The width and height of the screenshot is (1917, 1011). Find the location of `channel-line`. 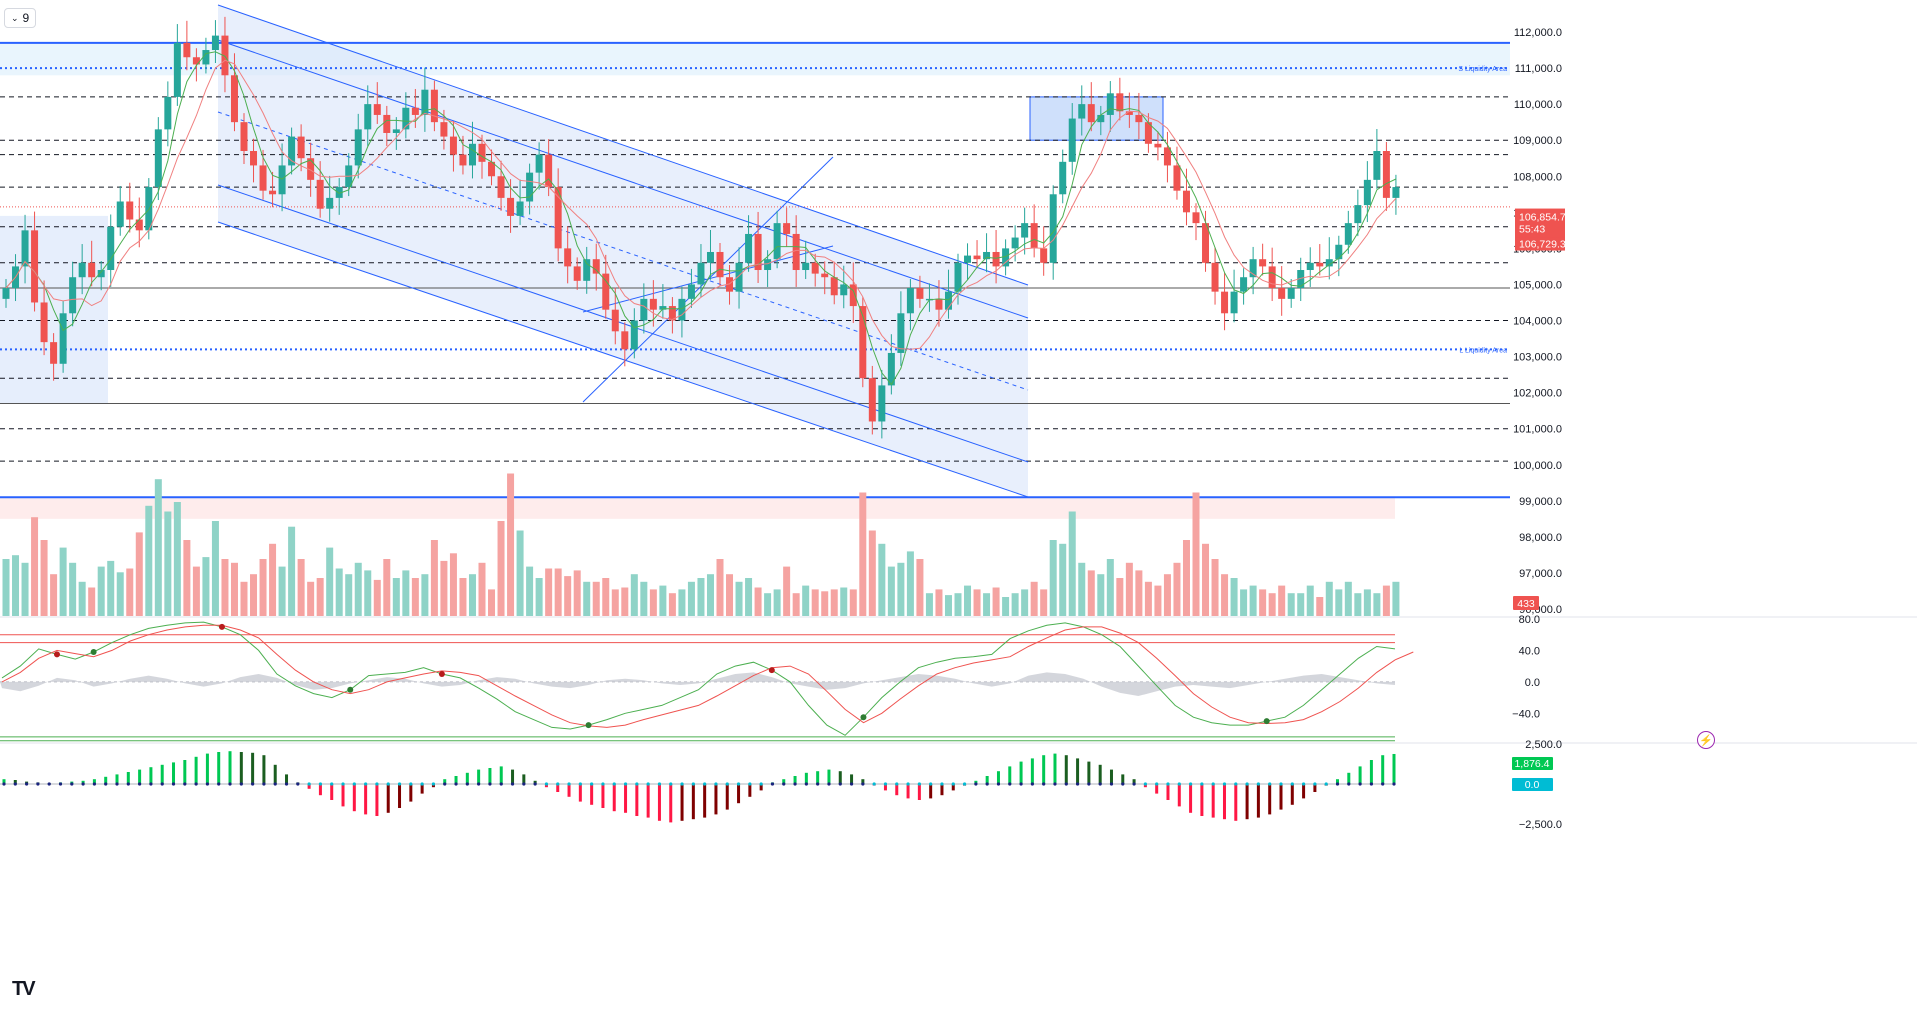

channel-line is located at coordinates (623, 359).